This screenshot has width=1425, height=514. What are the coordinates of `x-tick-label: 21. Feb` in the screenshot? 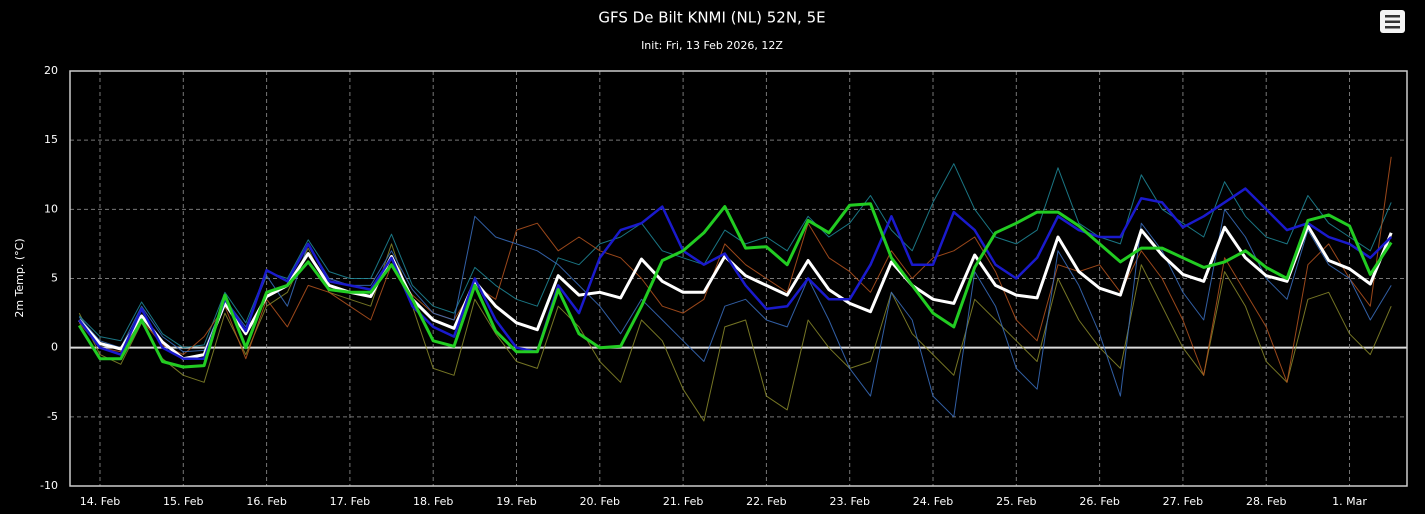 It's located at (683, 501).